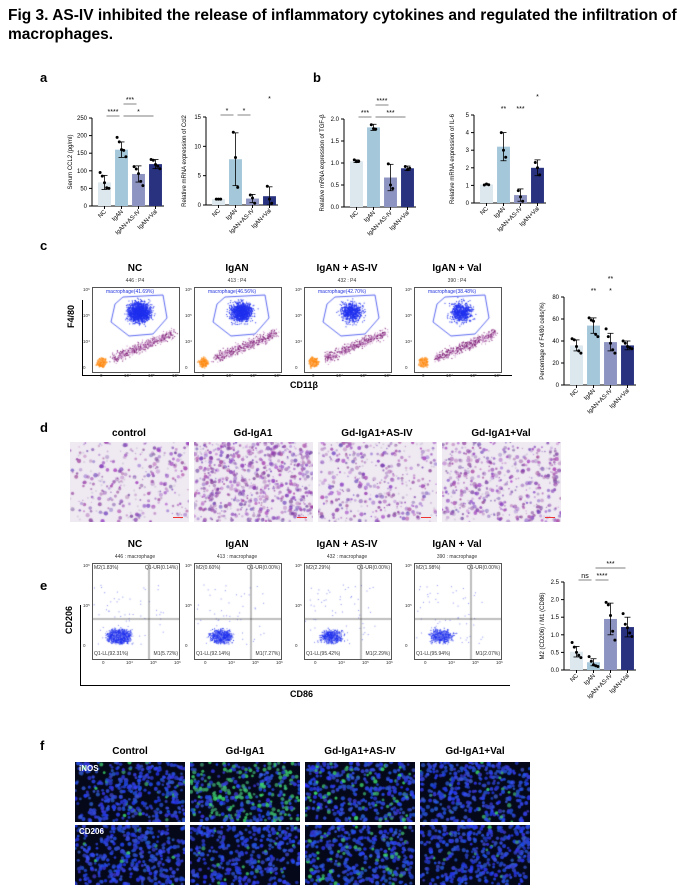 Image resolution: width=686 pixels, height=889 pixels. What do you see at coordinates (298, 341) in the screenshot?
I see `y-tick-label: 10⁴` at bounding box center [298, 341].